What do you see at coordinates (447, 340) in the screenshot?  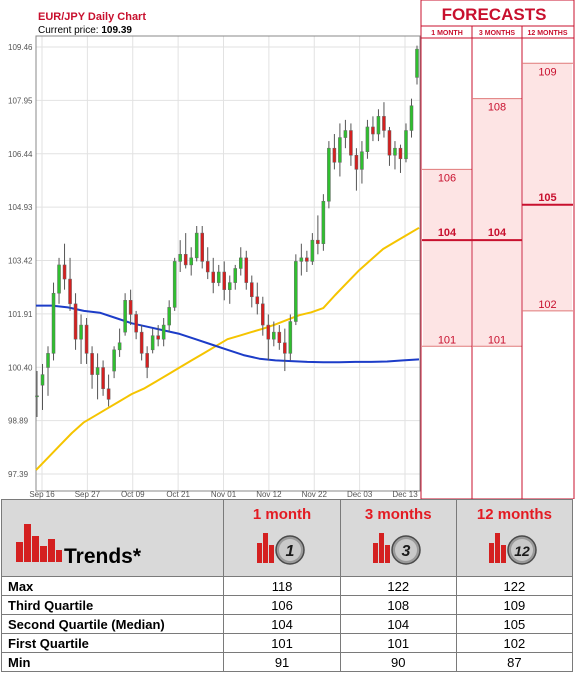 I see `forecast-q1-label: 101` at bounding box center [447, 340].